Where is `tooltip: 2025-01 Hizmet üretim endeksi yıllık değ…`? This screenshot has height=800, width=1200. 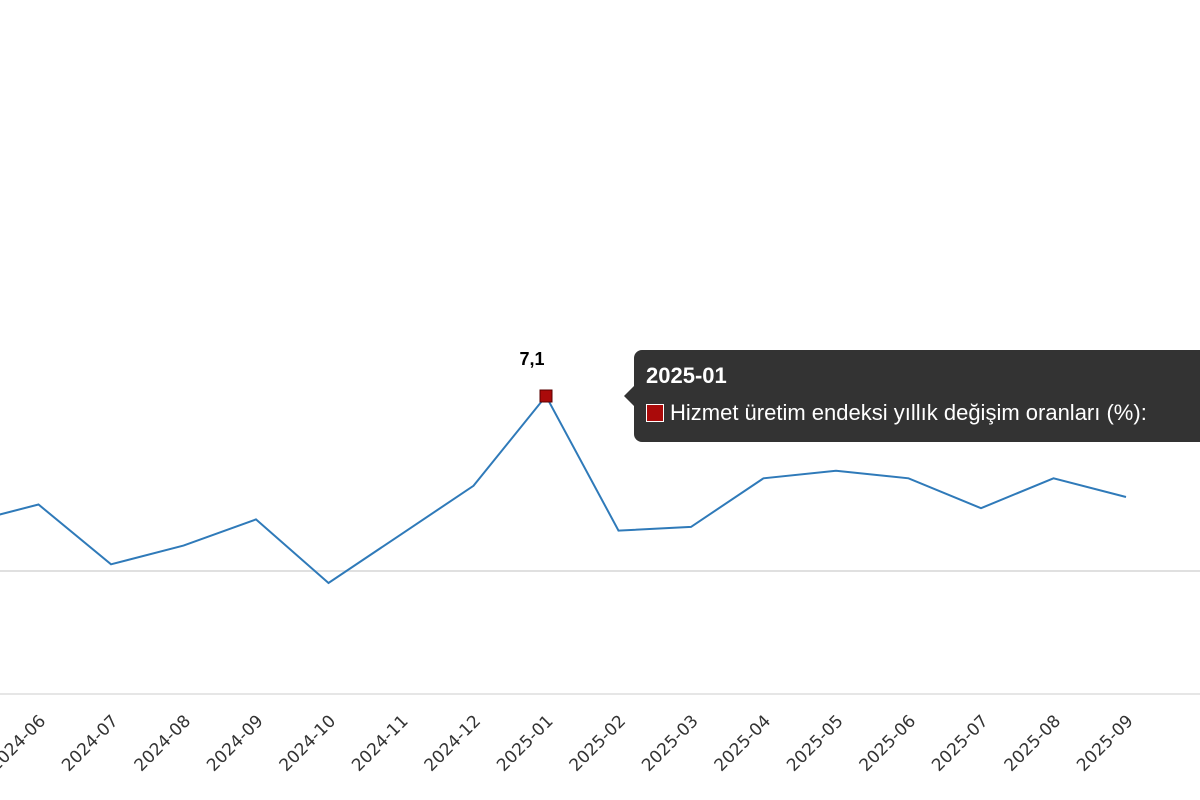
tooltip: 2025-01 Hizmet üretim endeksi yıllık değ… is located at coordinates (912, 396).